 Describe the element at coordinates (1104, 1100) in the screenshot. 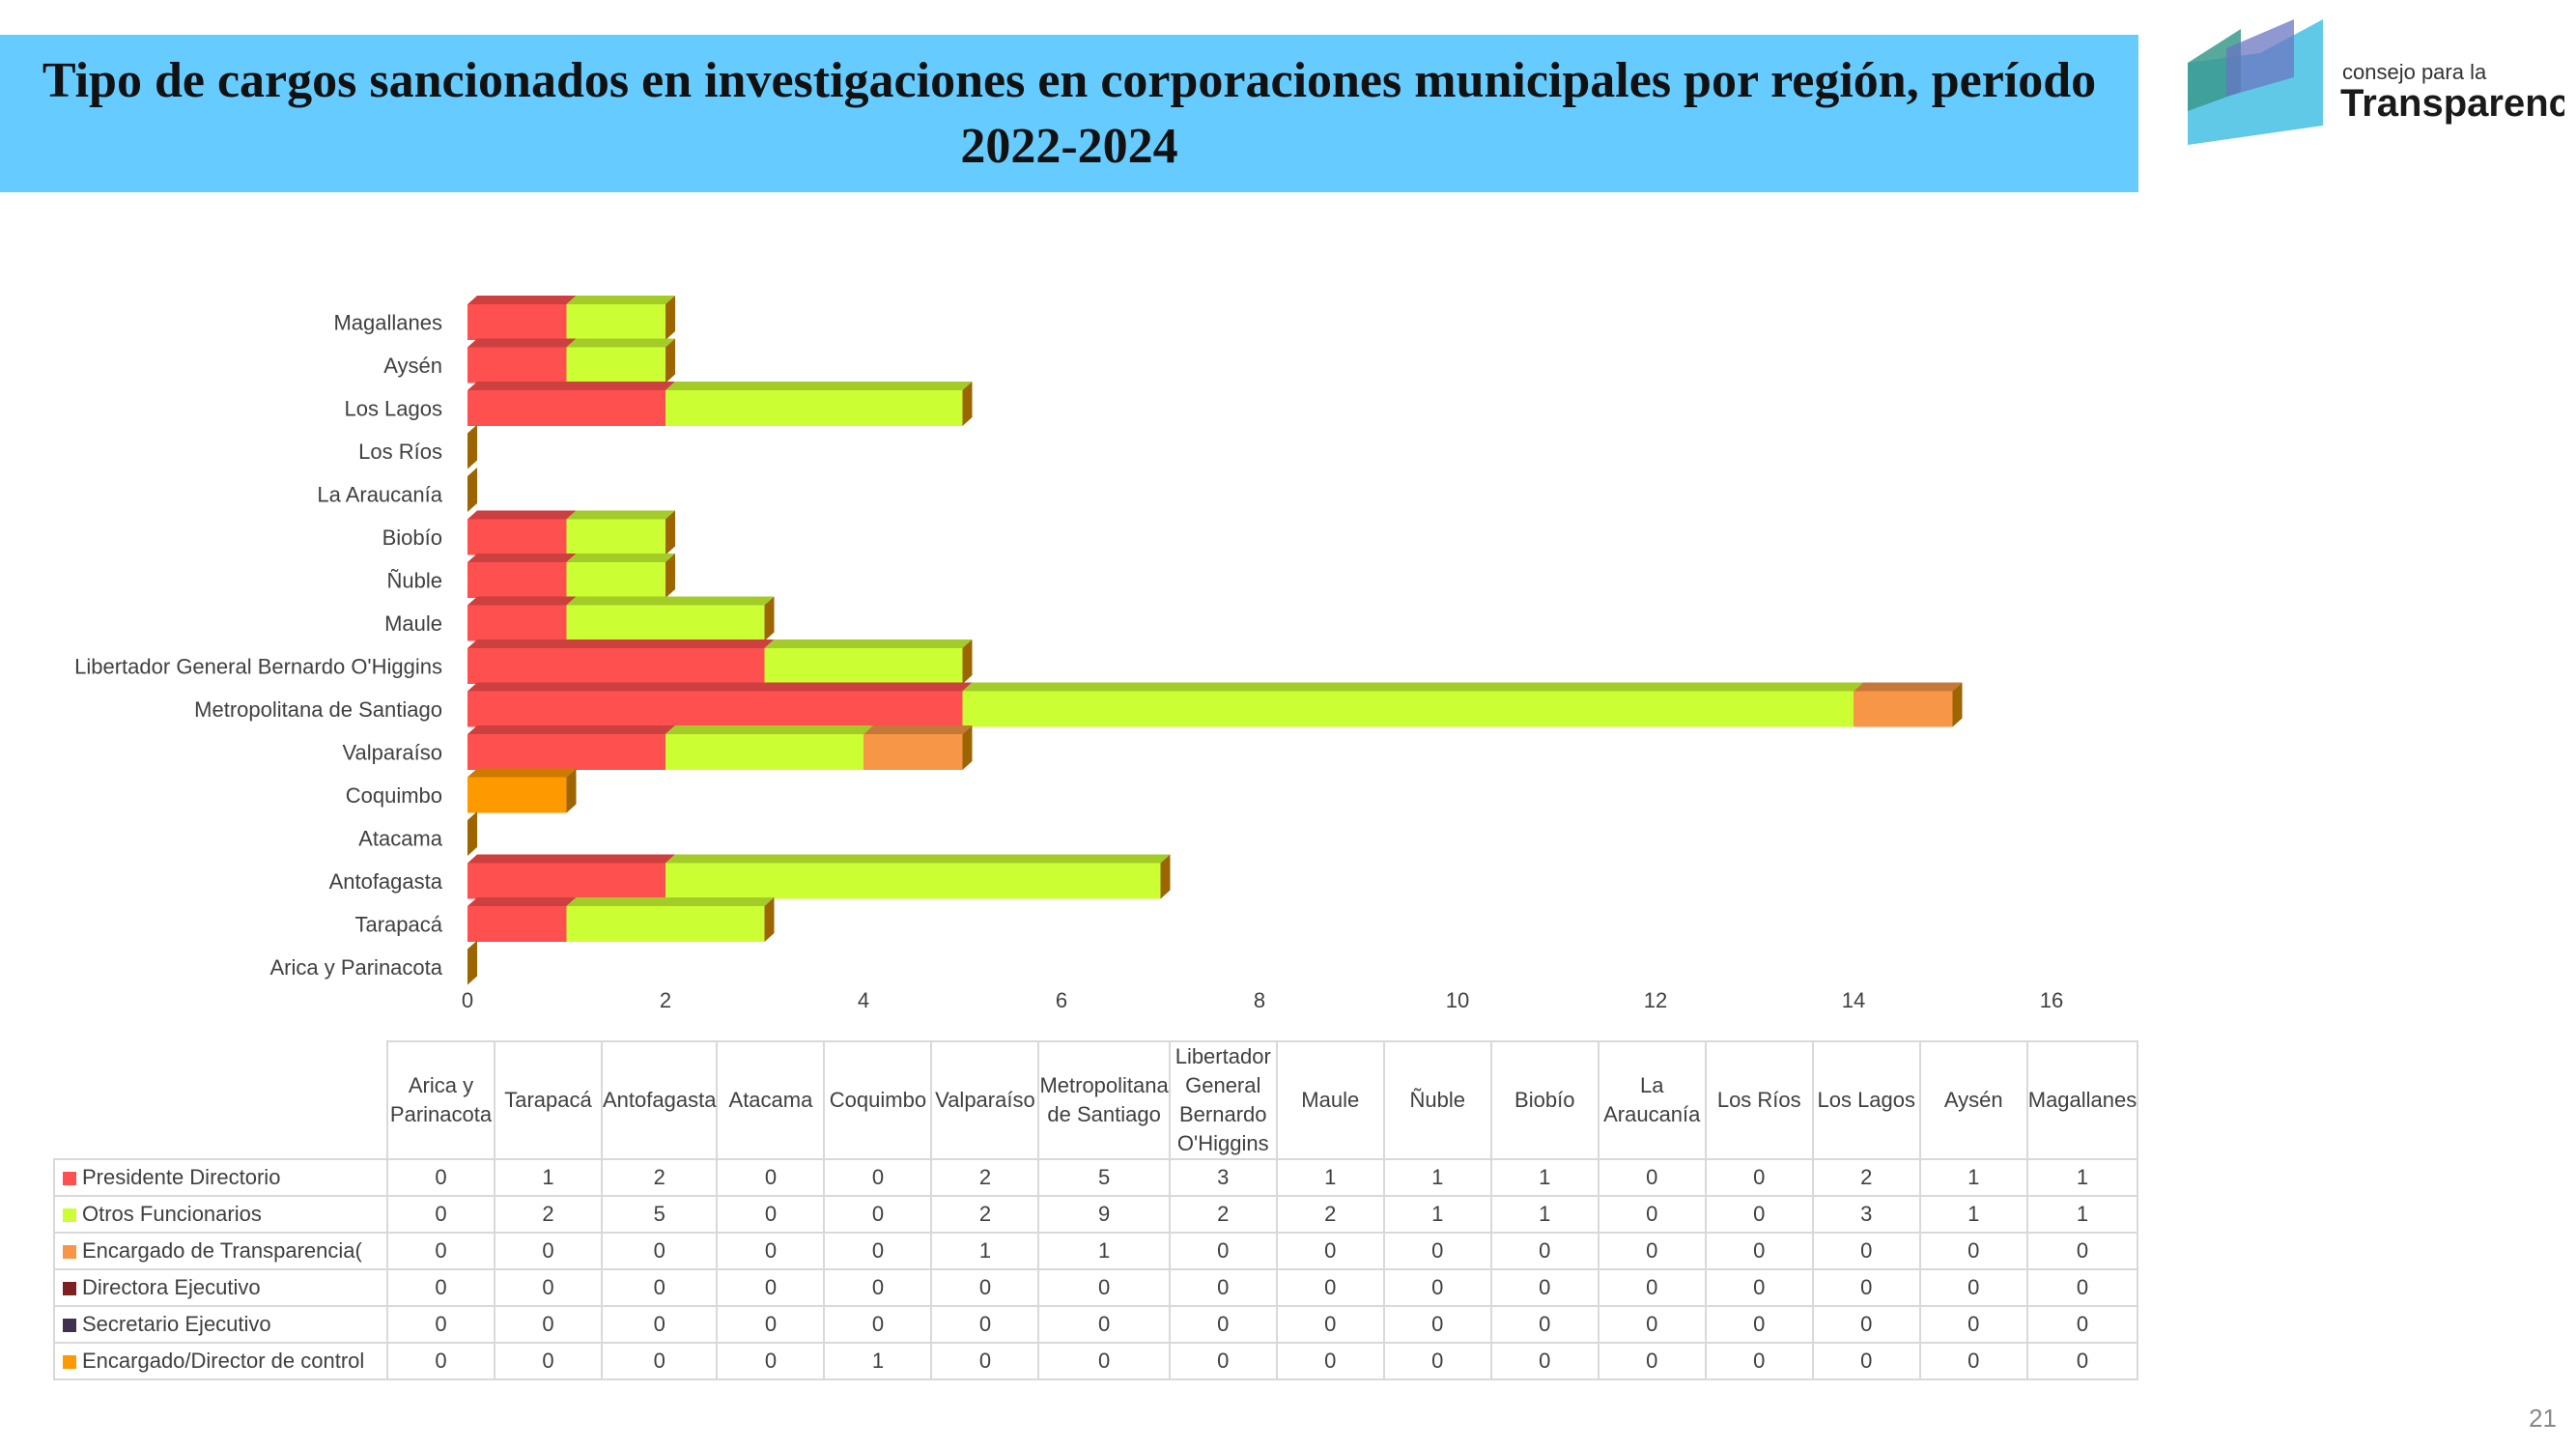

I see `table-column-header: Metropolitana de Santiago` at that location.